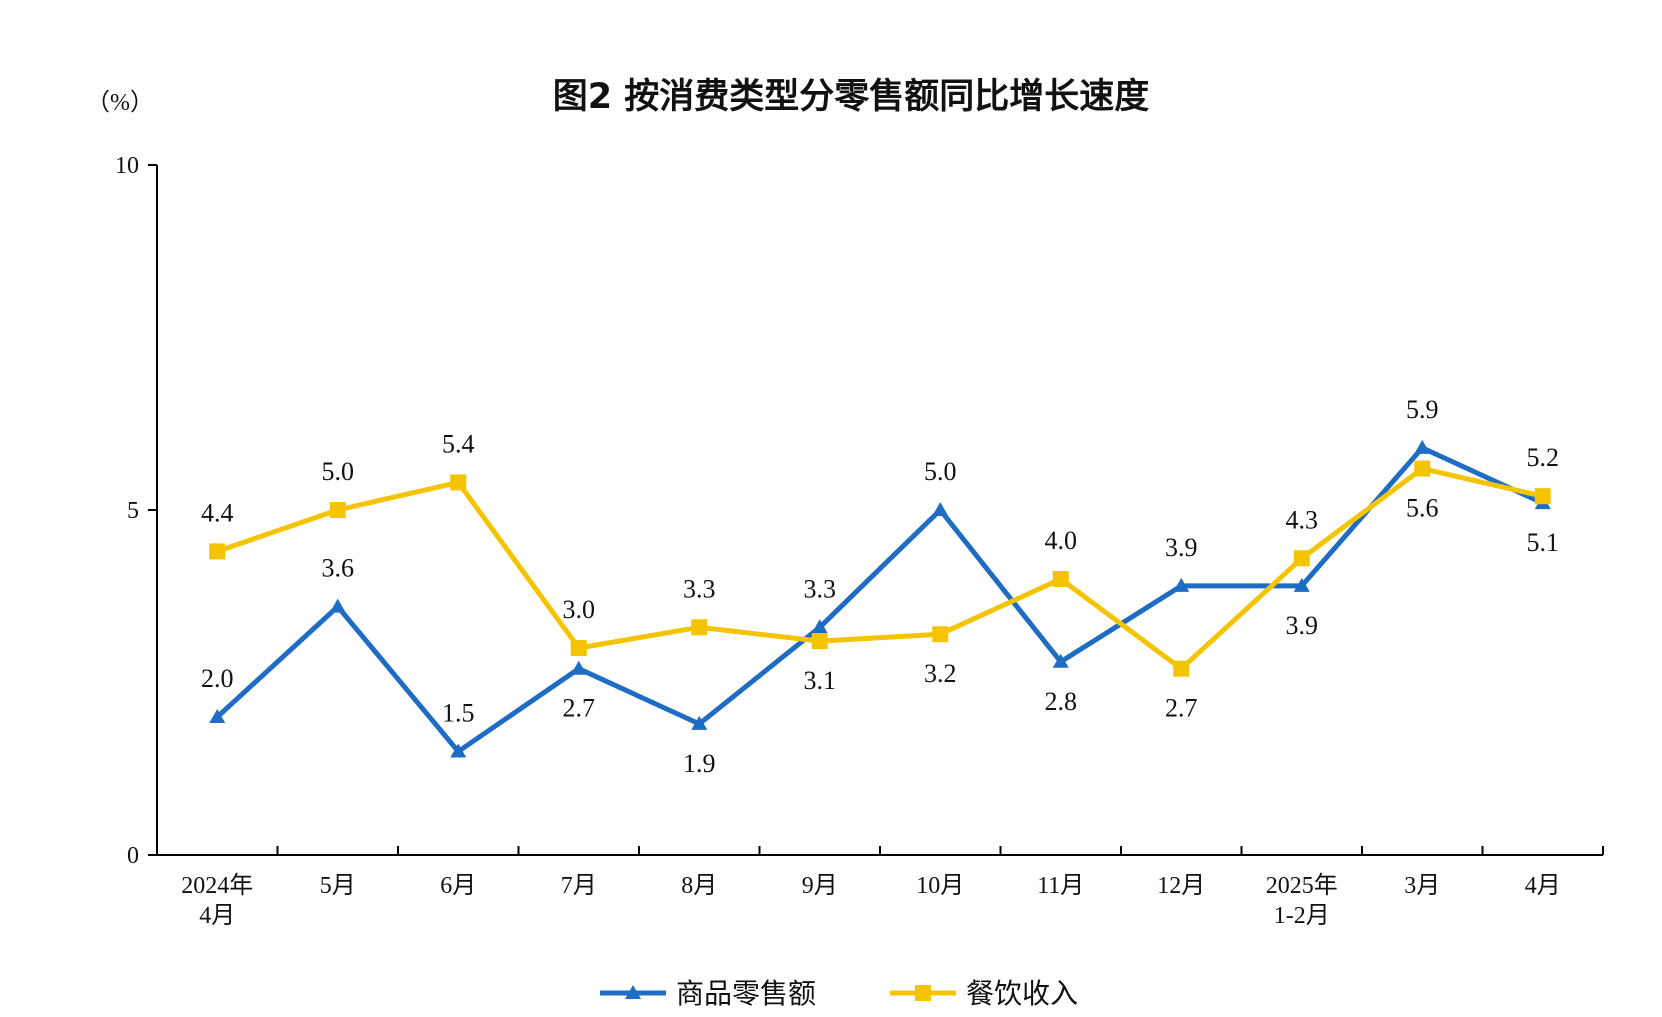  Describe the element at coordinates (940, 886) in the screenshot. I see `x-tick-label: 10月` at that location.